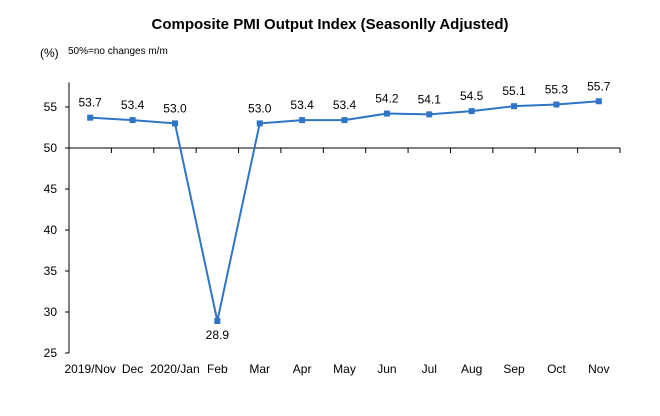  I want to click on y-tick-label: 55, so click(51, 107).